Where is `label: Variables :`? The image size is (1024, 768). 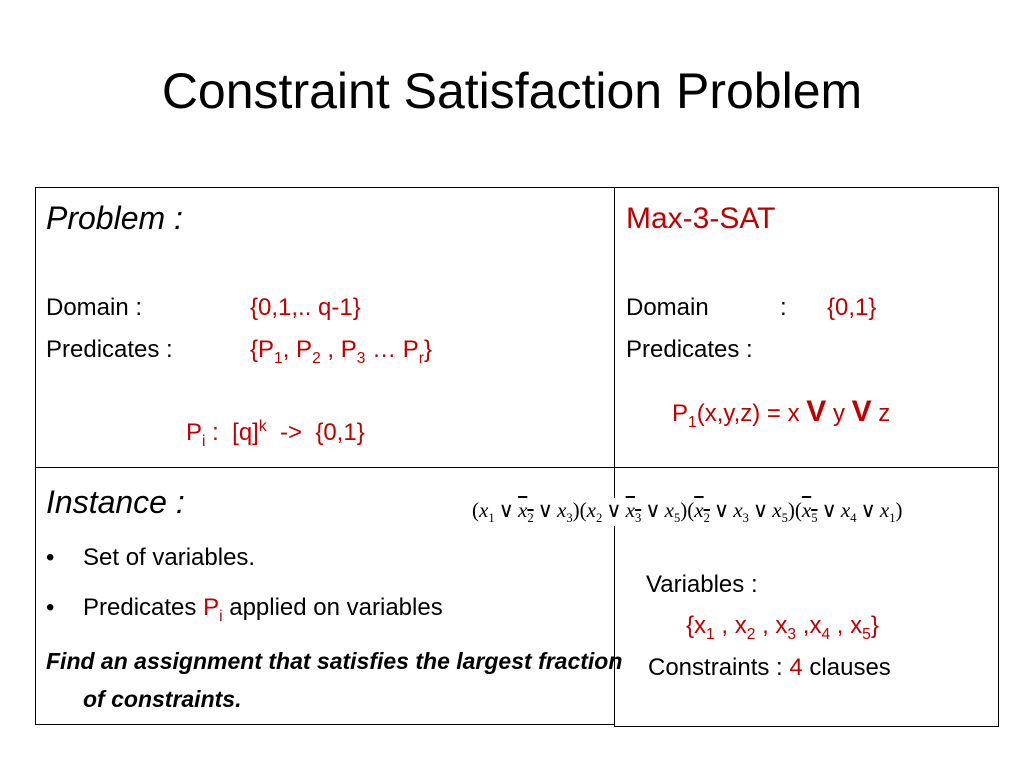 label: Variables : is located at coordinates (702, 584).